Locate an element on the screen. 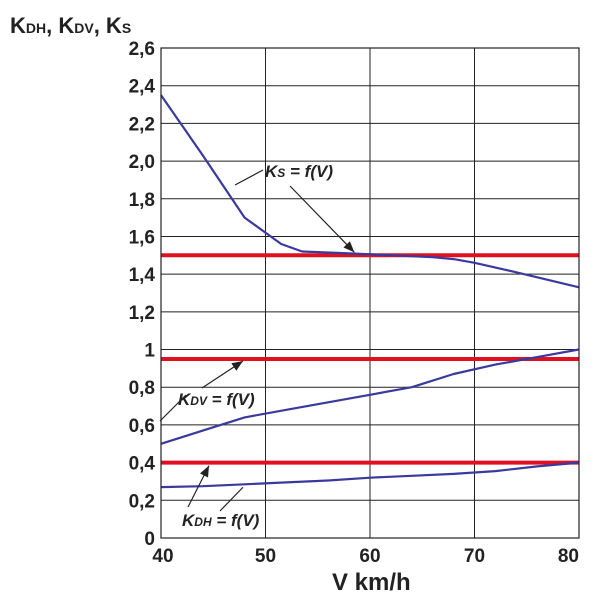 This screenshot has width=597, height=601. y-tick-label: 0,8 is located at coordinates (142, 388).